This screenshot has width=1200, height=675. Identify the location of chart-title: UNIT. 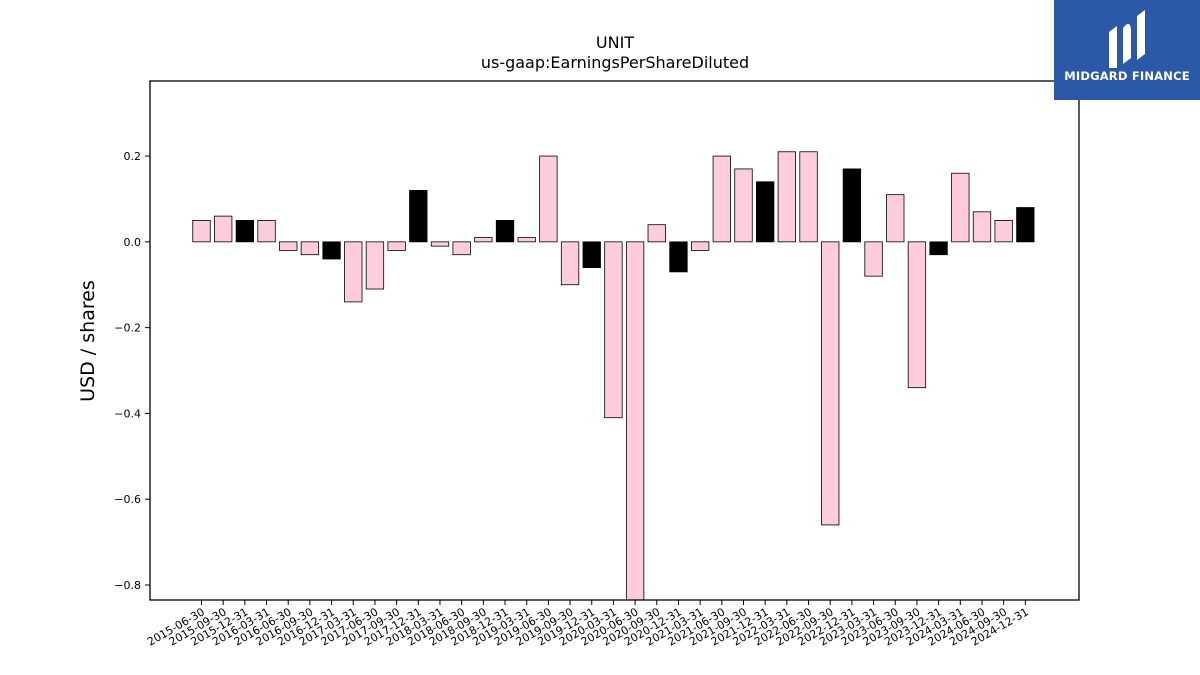
(615, 42).